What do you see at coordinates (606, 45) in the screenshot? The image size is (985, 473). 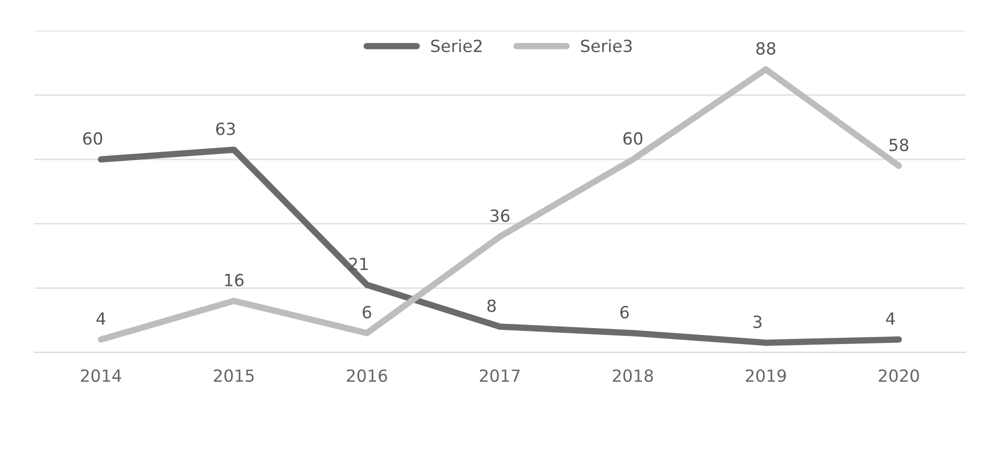 I see `legend-label: Serie3` at bounding box center [606, 45].